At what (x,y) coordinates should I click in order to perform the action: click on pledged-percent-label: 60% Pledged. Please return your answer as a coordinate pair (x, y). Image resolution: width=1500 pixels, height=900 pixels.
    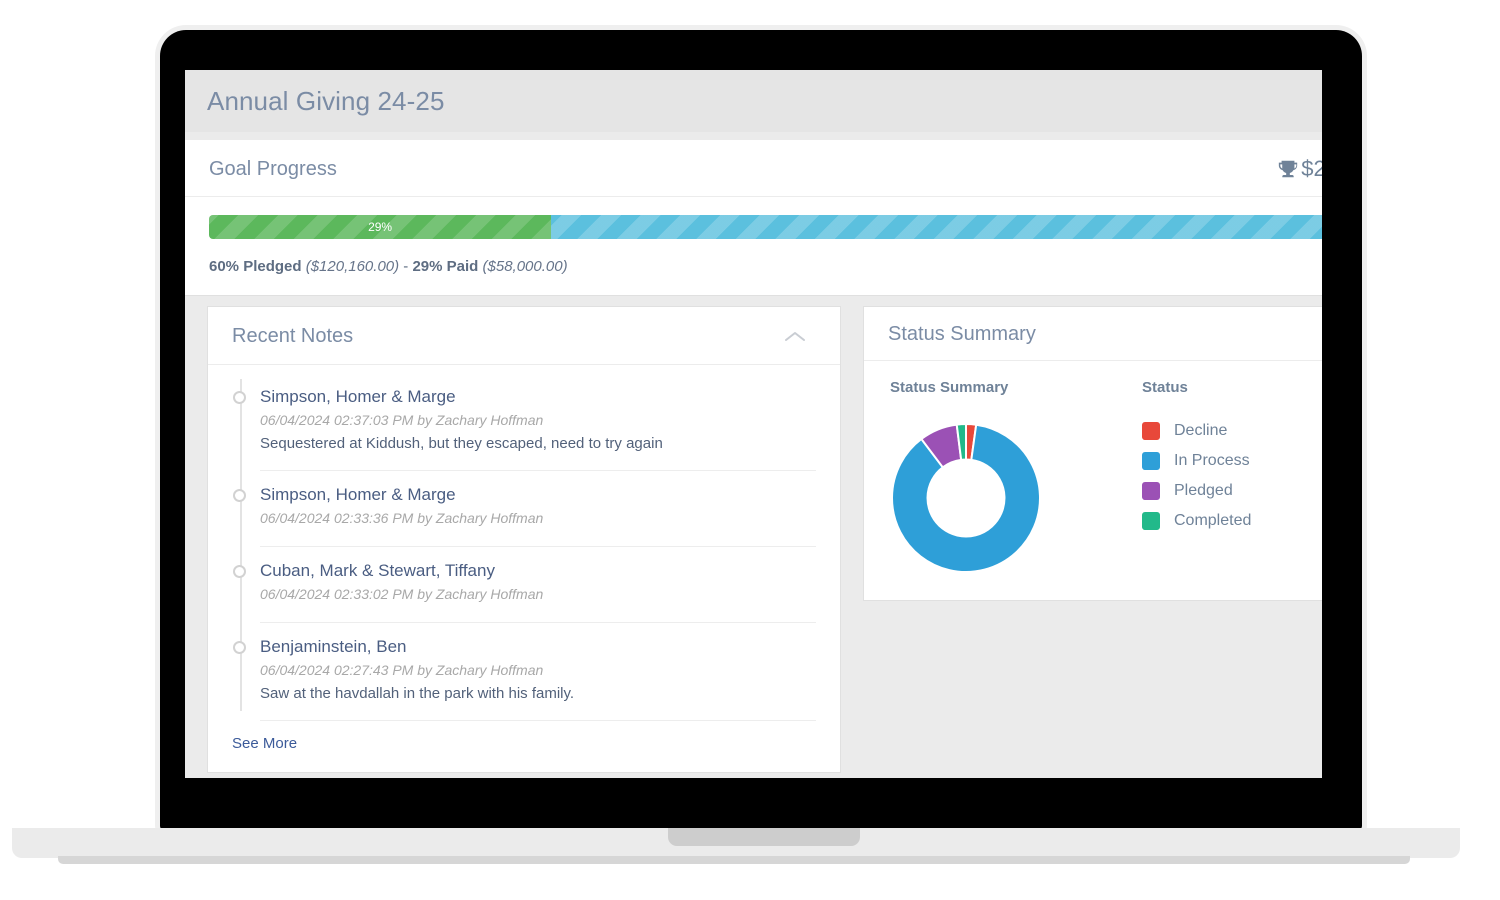
    Looking at the image, I should click on (255, 266).